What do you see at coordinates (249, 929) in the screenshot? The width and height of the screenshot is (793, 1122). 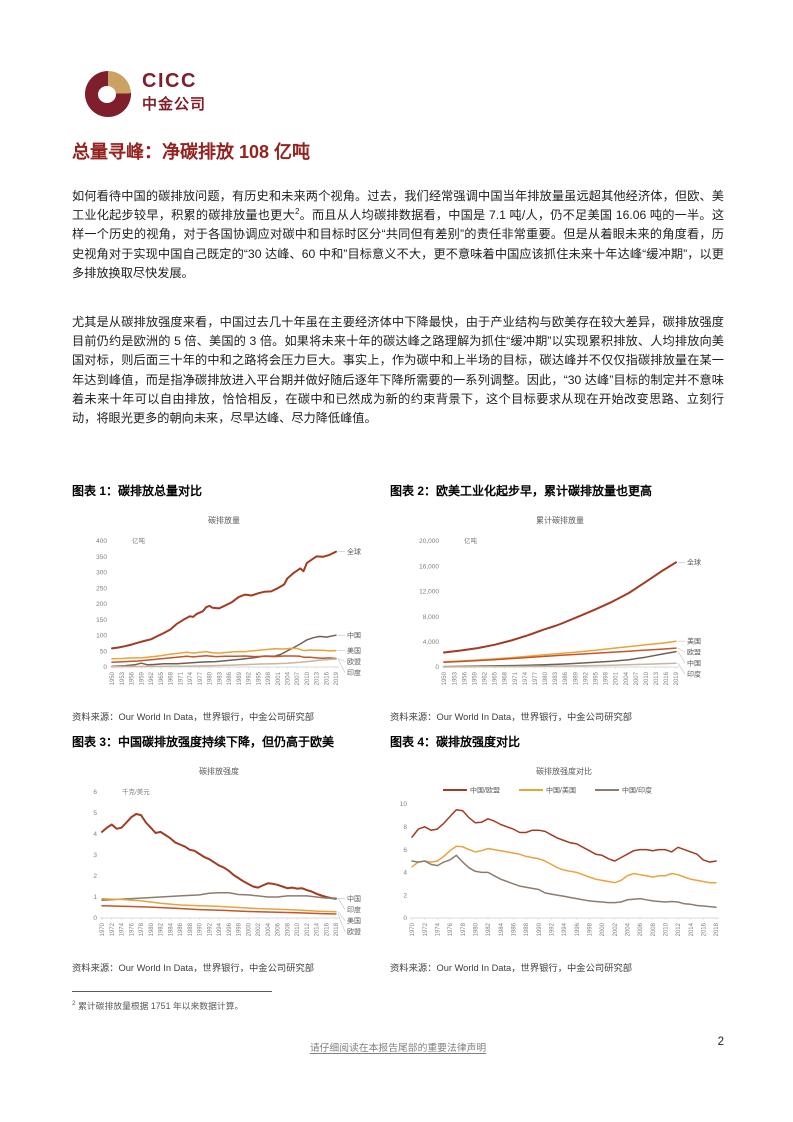 I see `svg-text: 2000` at bounding box center [249, 929].